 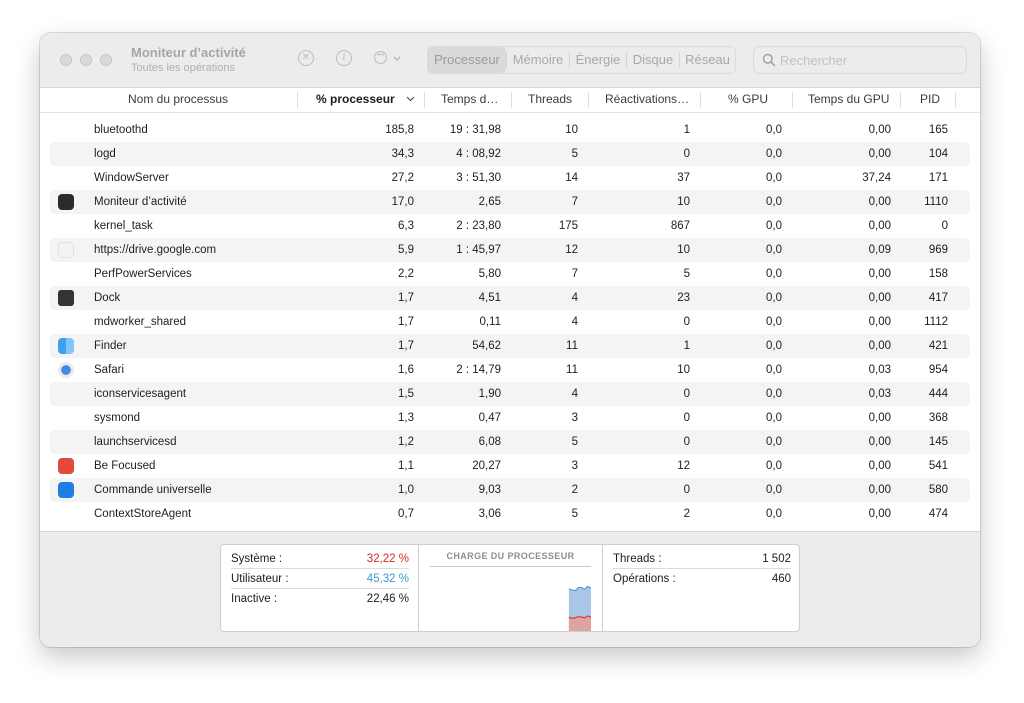 I want to click on table-row: WindowServer 27,2 3 : 51,30 14 37 0,0 37,24 171, so click(x=510, y=178).